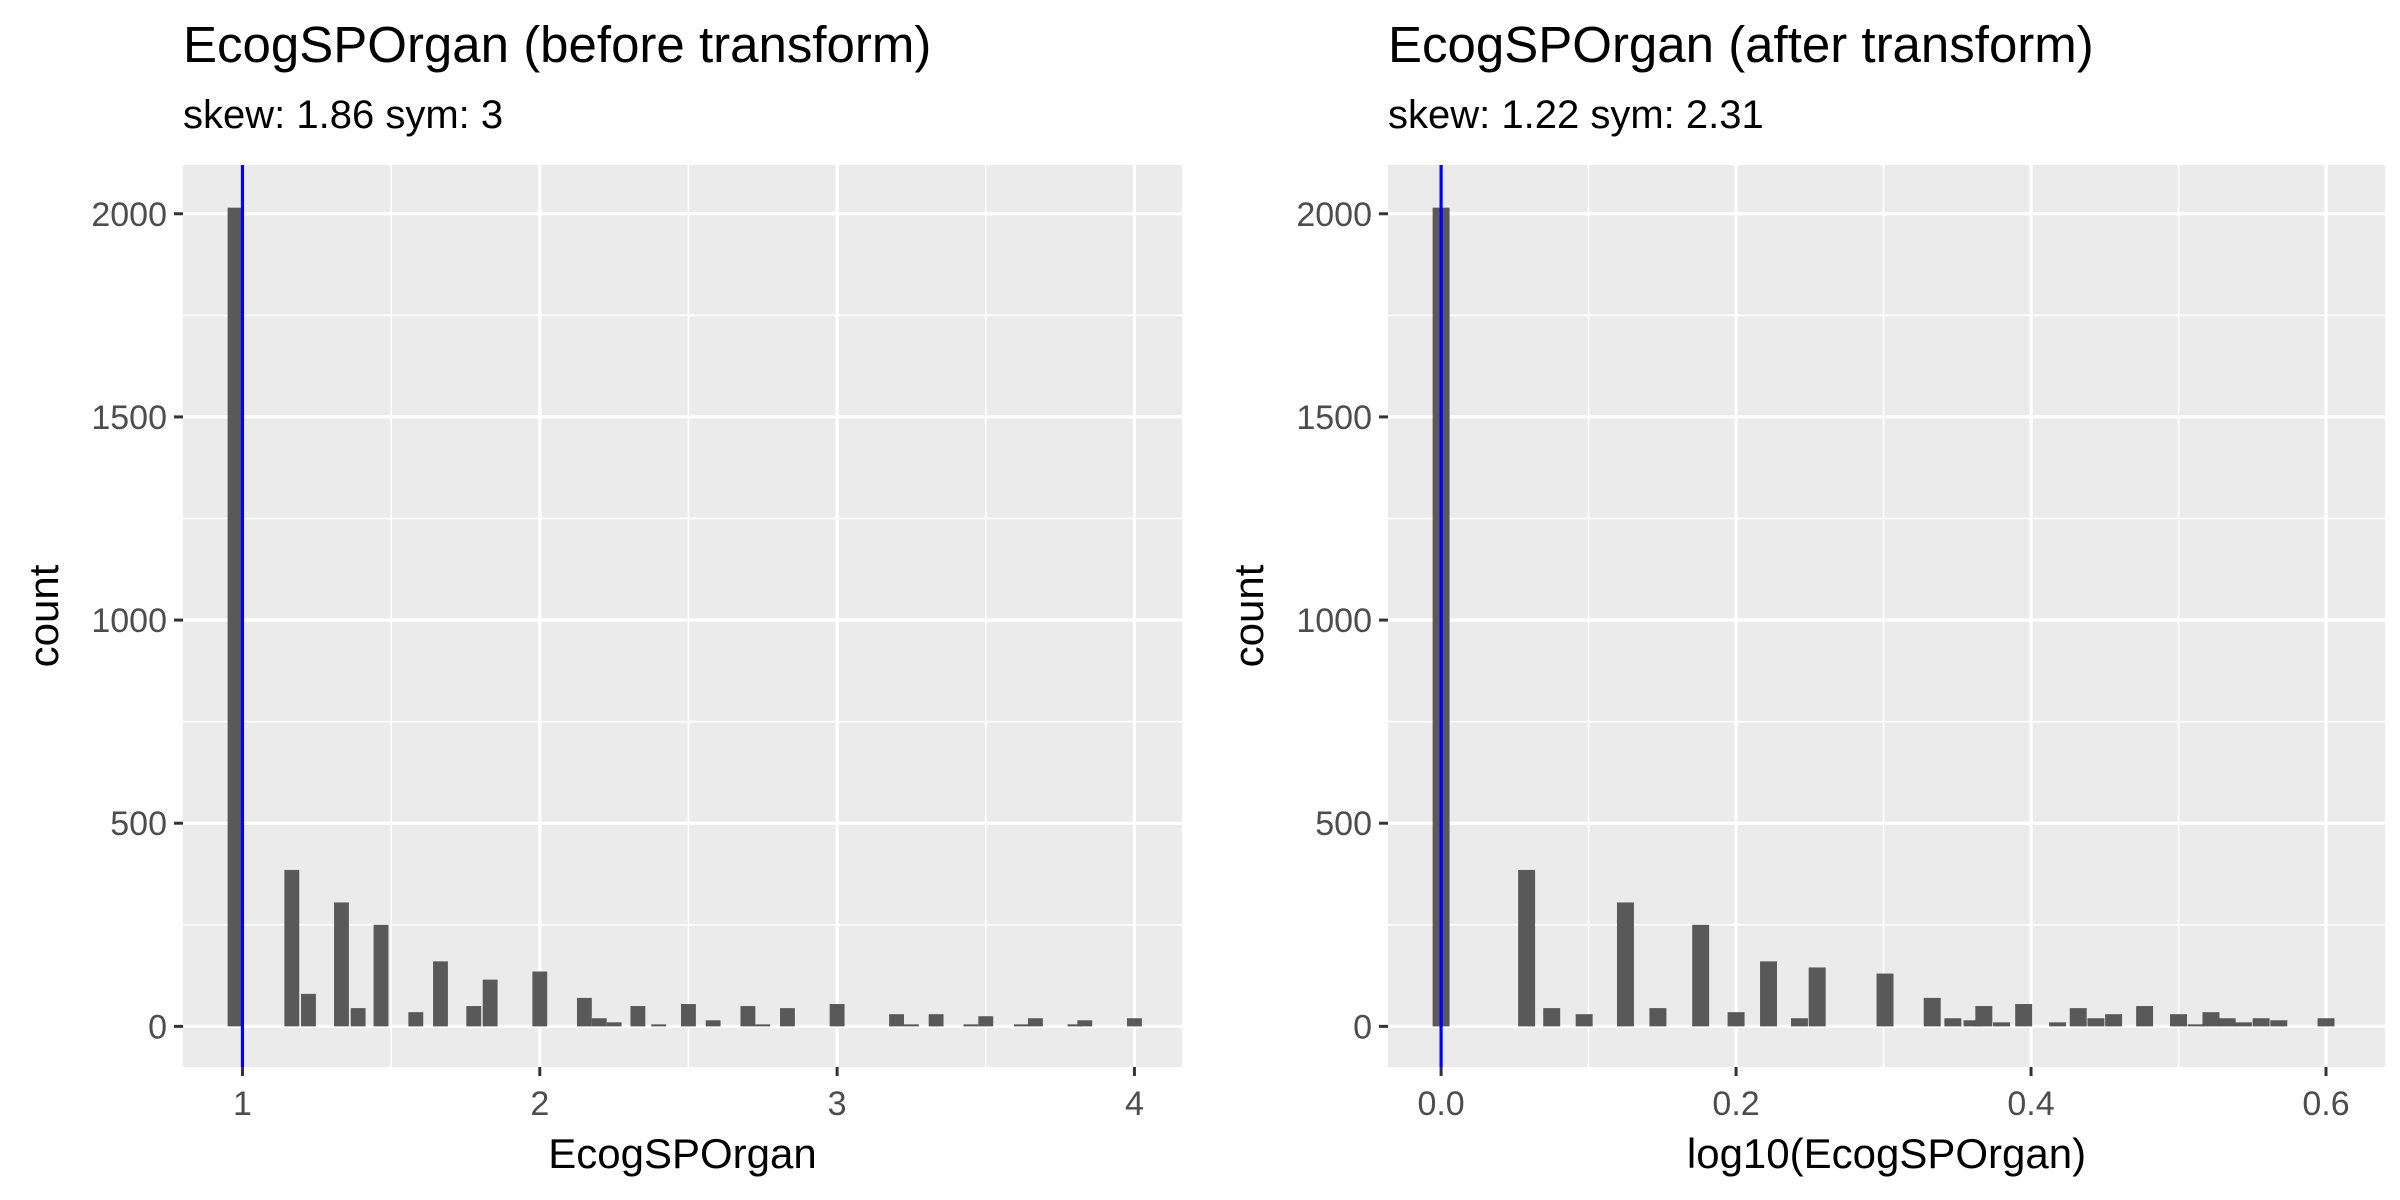 The image size is (2400, 1200). Describe the element at coordinates (539, 1104) in the screenshot. I see `x-tick-label: 2` at that location.